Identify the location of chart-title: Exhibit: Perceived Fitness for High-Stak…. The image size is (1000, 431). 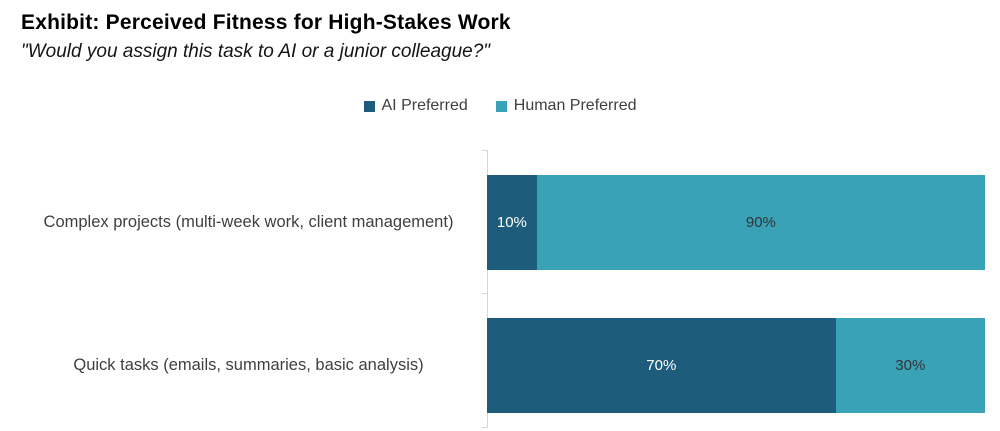
(266, 22).